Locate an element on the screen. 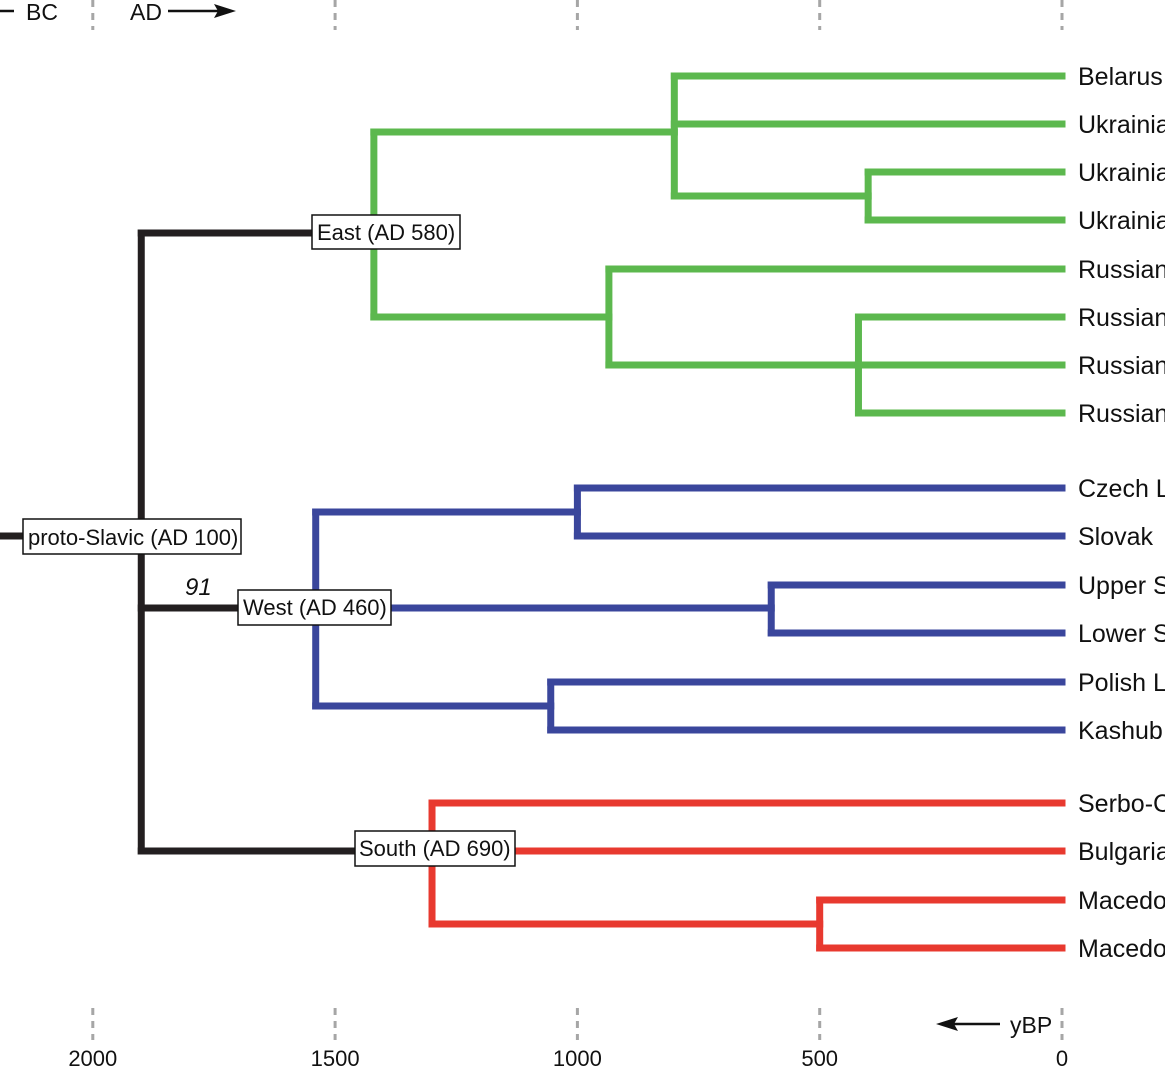 The image size is (1165, 1075). node-box-east is located at coordinates (386, 232).